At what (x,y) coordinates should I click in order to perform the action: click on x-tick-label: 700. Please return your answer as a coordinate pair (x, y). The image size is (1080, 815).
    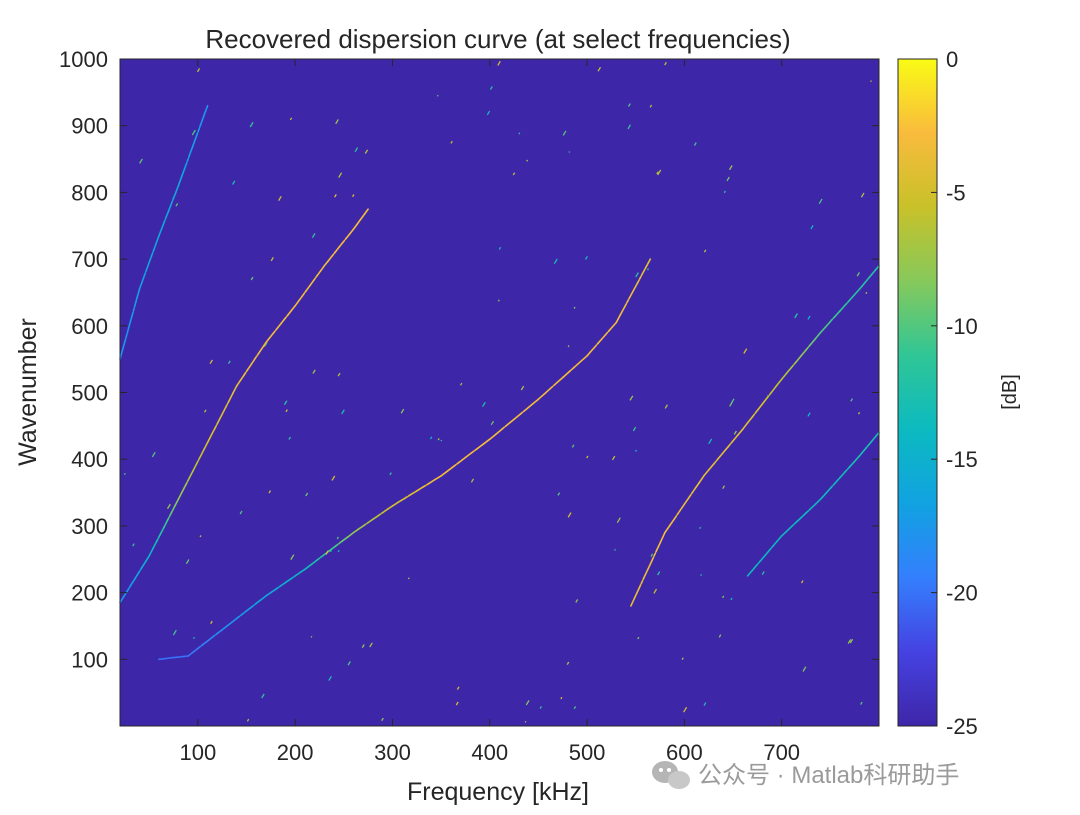
    Looking at the image, I should click on (781, 752).